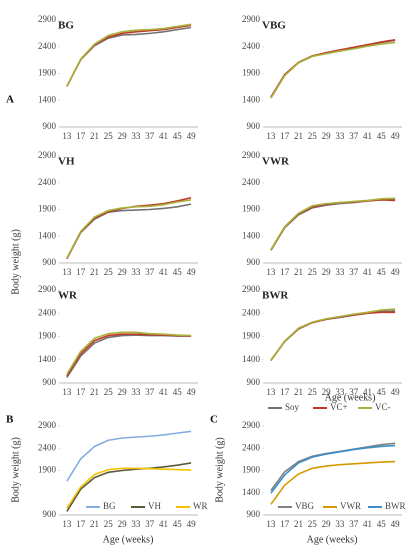 This screenshot has width=416, height=550. I want to click on legend-label: VC+, so click(339, 407).